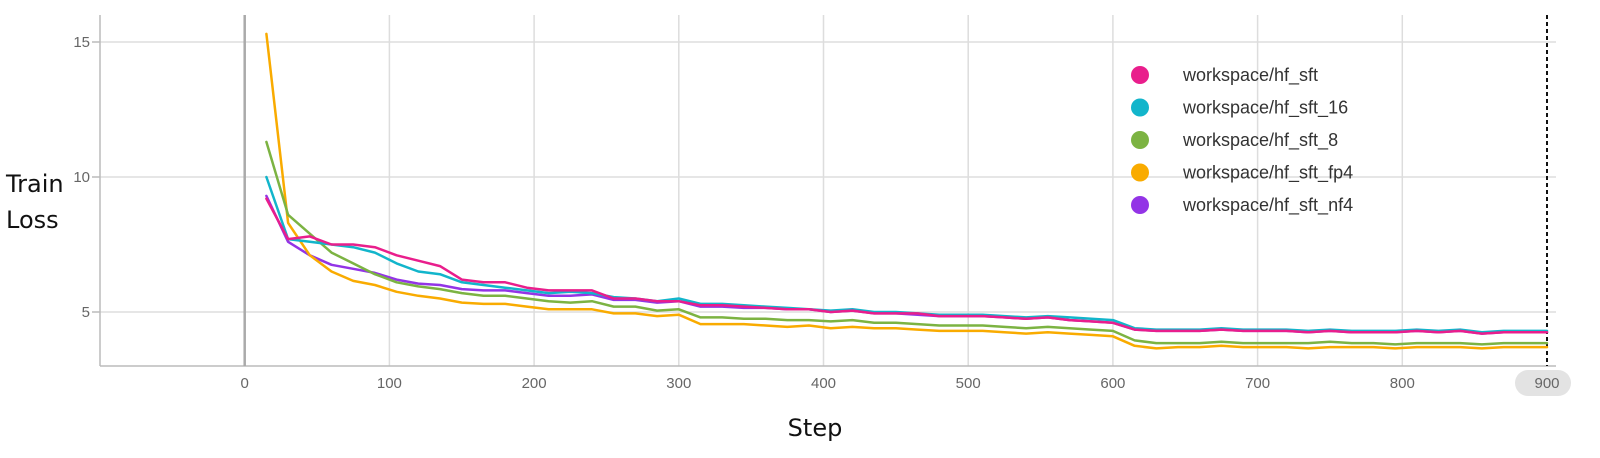  I want to click on y-axis-title: Loss, so click(32, 220).